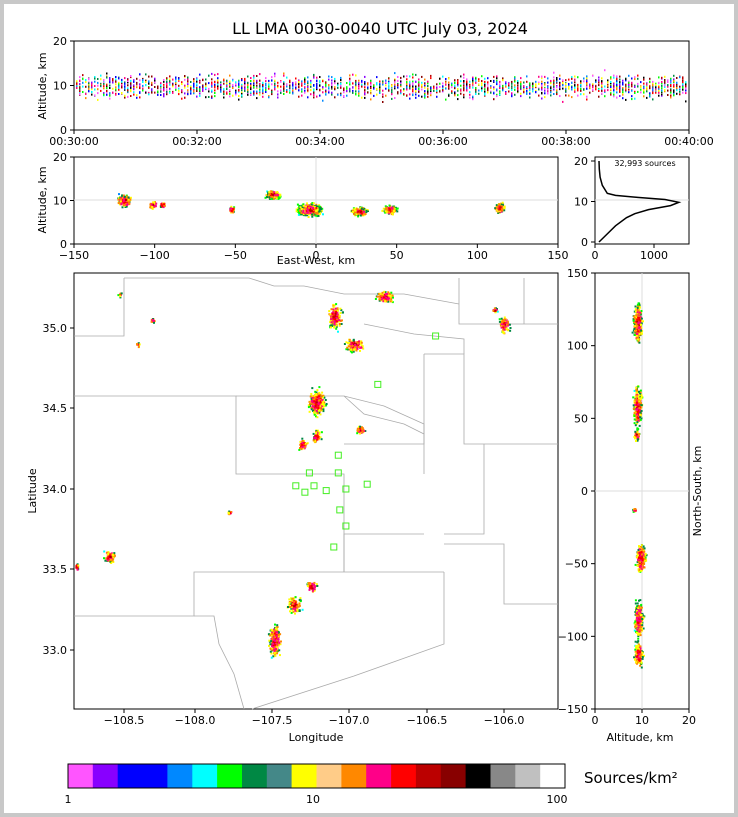 This screenshot has width=738, height=817. I want to click on ew-x-tick-label: 150, so click(558, 255).